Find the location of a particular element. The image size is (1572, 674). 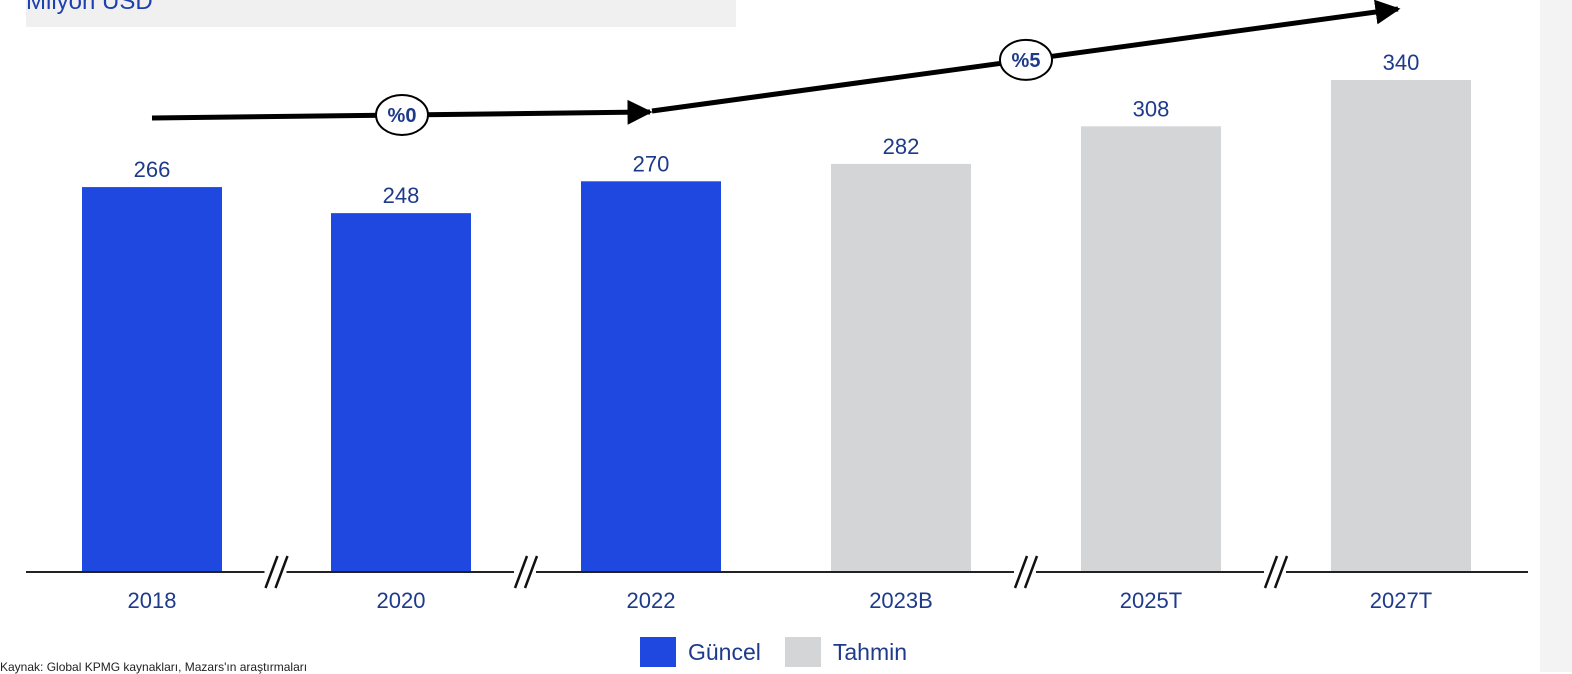

axis-breaks is located at coordinates (776, 572).